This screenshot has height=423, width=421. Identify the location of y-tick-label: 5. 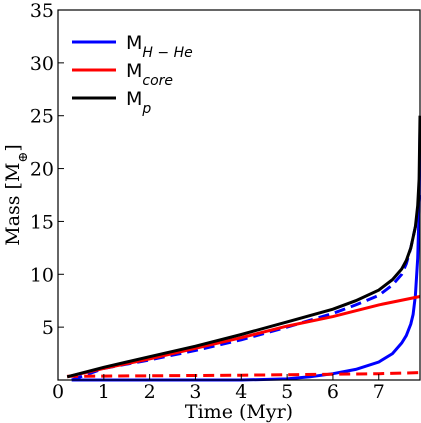
(48, 328).